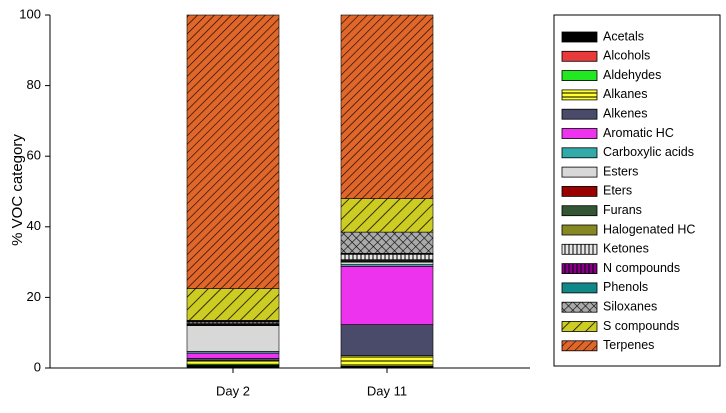 This screenshot has height=413, width=726. What do you see at coordinates (34, 296) in the screenshot?
I see `y-tick-label: 20` at bounding box center [34, 296].